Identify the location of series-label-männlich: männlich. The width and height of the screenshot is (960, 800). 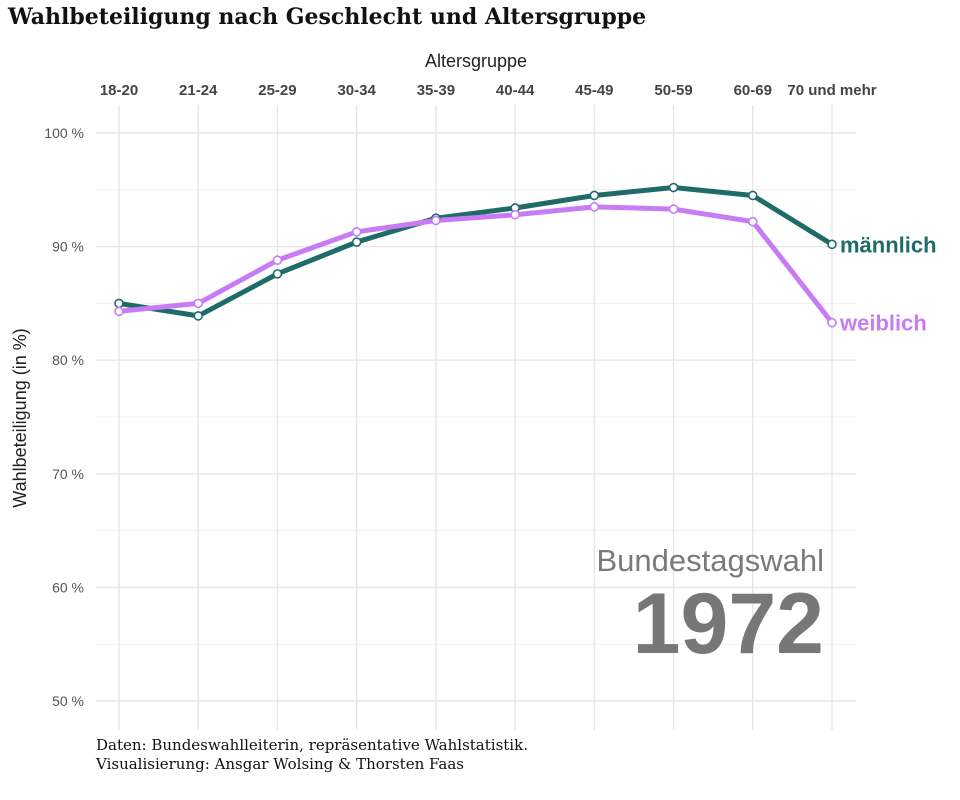
(888, 244).